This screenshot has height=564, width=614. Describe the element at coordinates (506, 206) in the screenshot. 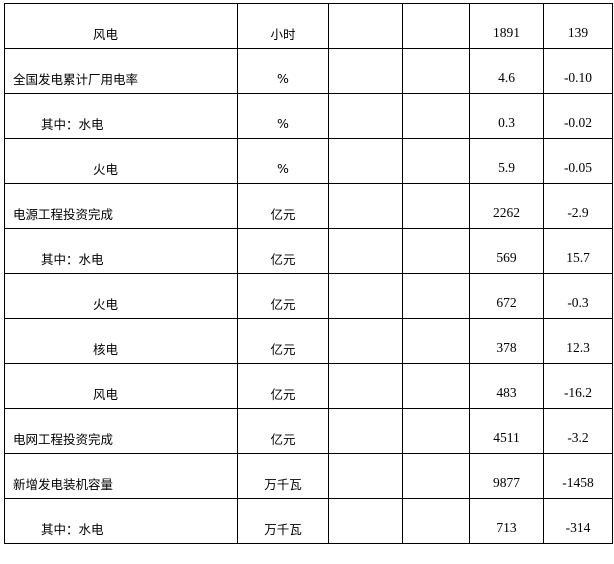

I see `value-cell: 2262` at that location.